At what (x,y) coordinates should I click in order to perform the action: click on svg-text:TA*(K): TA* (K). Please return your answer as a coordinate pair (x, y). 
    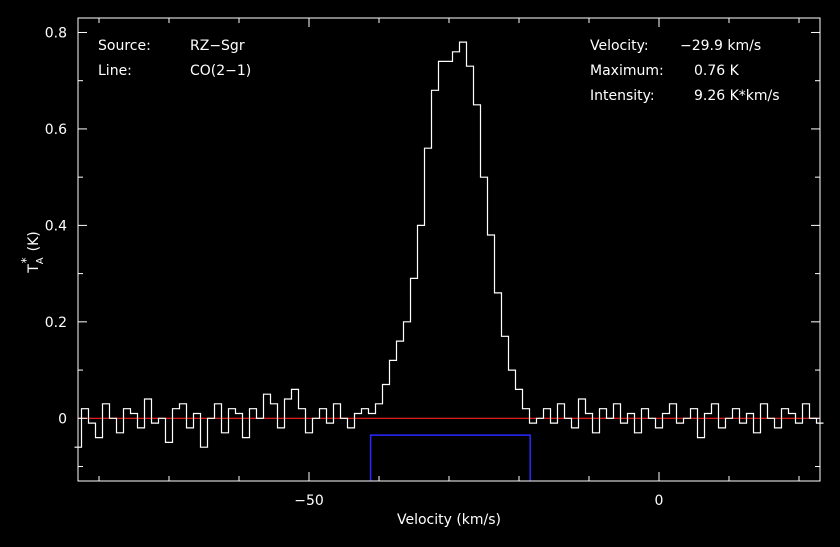
    Looking at the image, I should click on (32, 252).